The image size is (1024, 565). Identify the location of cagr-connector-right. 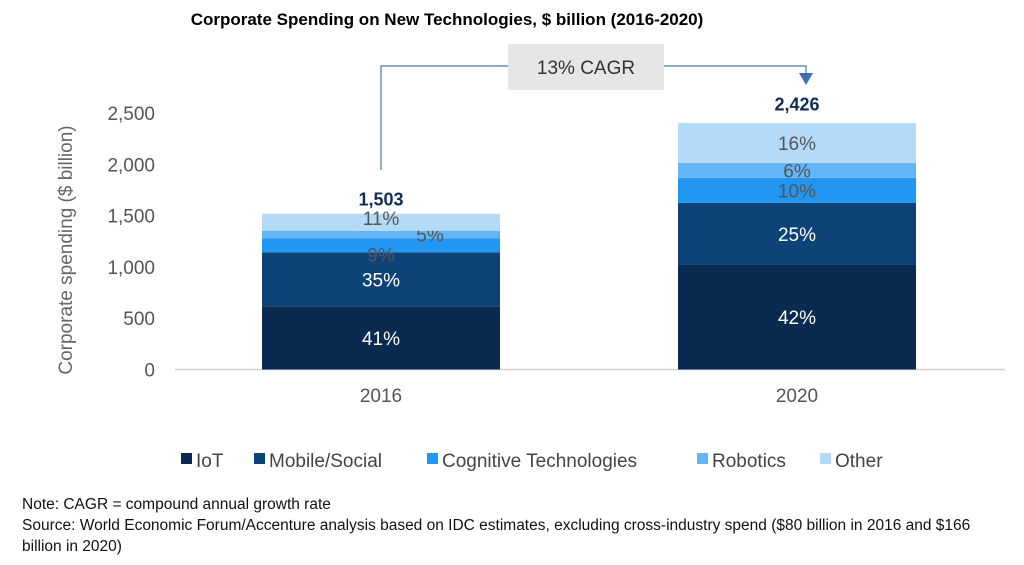
(735, 69).